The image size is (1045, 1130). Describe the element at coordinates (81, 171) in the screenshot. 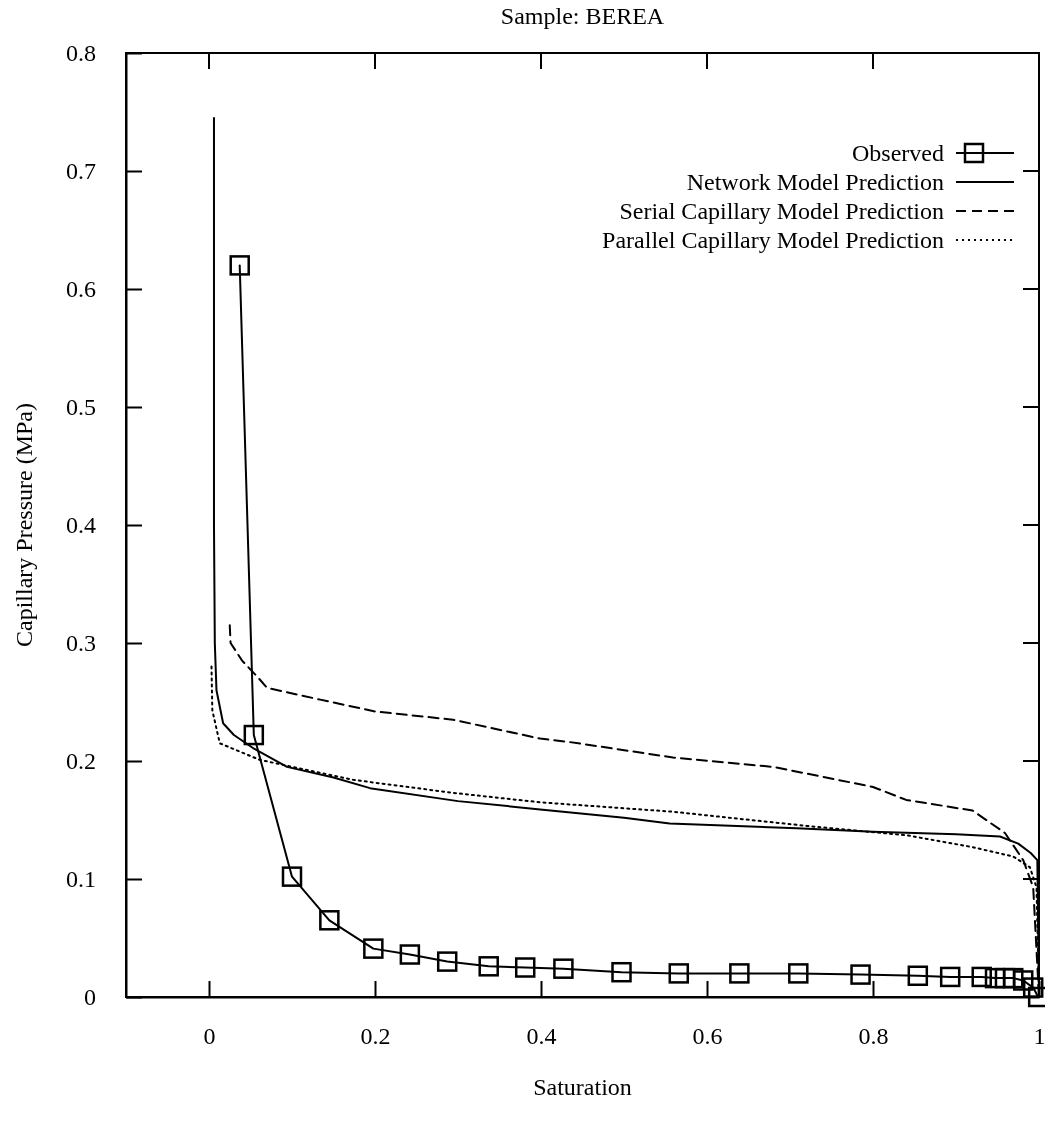

I see `y-tick-label: 0.7` at that location.